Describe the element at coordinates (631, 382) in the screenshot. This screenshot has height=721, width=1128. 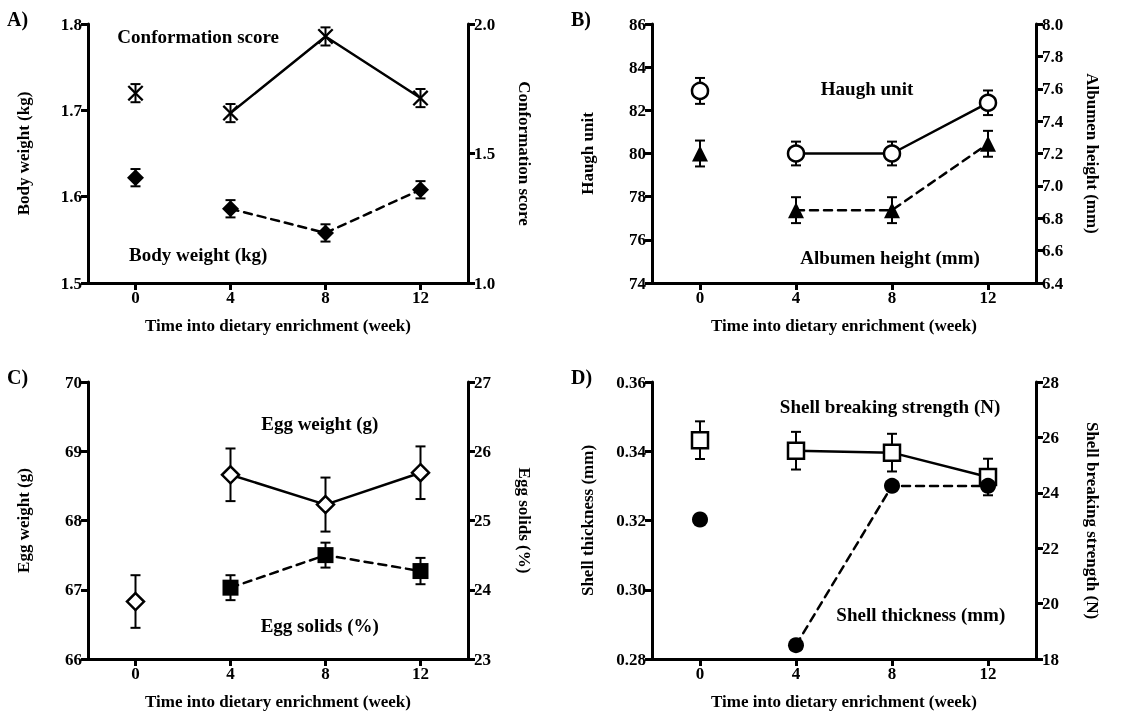
I see `y-tick-label: 0.36` at that location.